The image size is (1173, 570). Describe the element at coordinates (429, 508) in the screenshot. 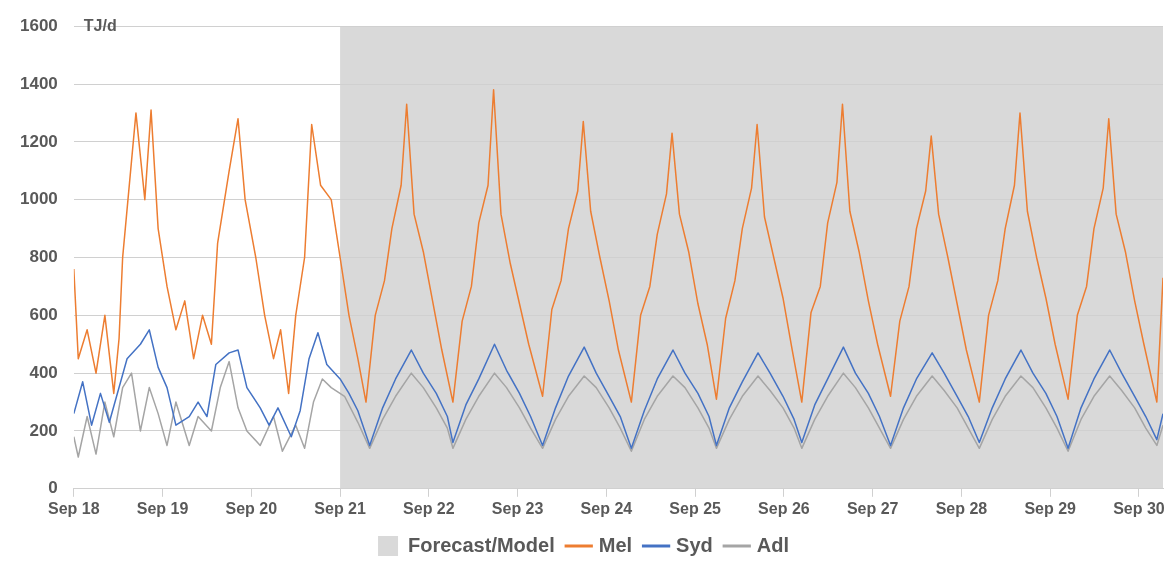

I see `x-tick-label: Sep 22` at that location.